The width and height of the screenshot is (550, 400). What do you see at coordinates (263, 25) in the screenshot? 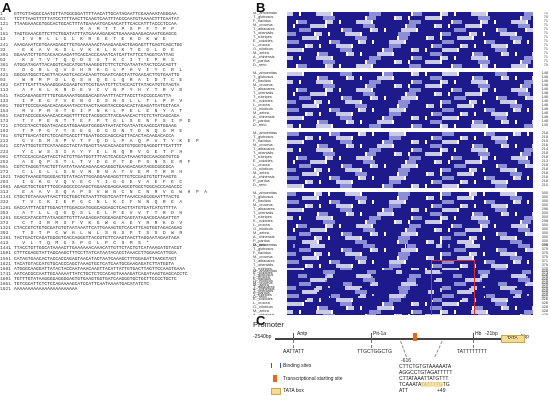
I see `species-name: M._croceus` at bounding box center [263, 25].